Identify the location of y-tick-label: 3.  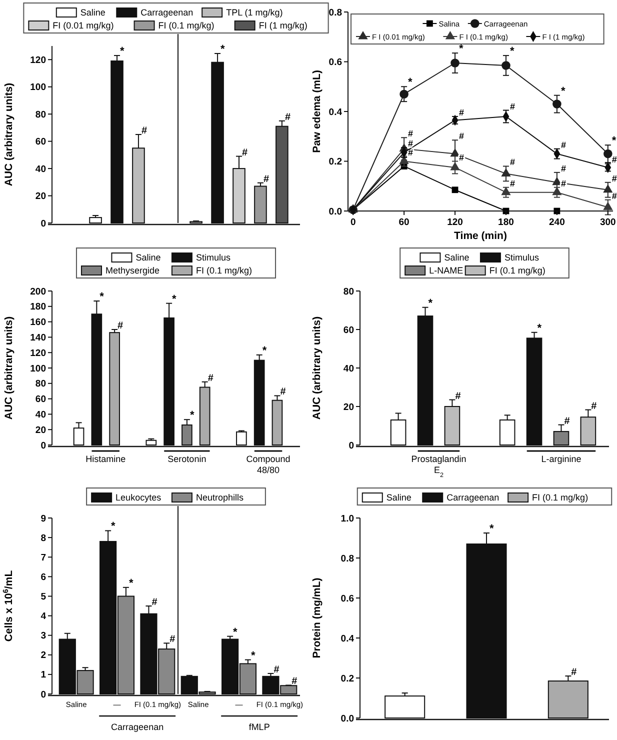
(43, 636).